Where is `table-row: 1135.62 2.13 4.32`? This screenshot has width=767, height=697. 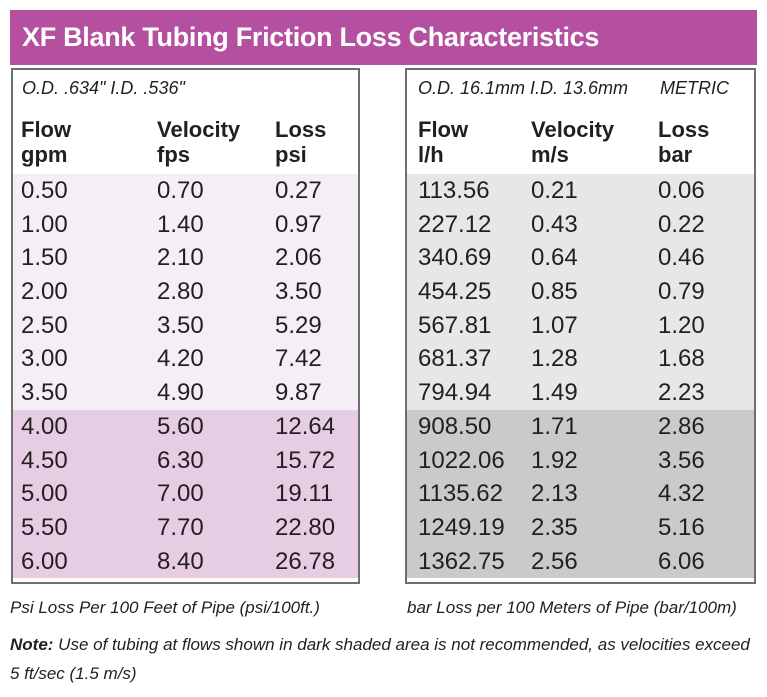 table-row: 1135.62 2.13 4.32 is located at coordinates (580, 494).